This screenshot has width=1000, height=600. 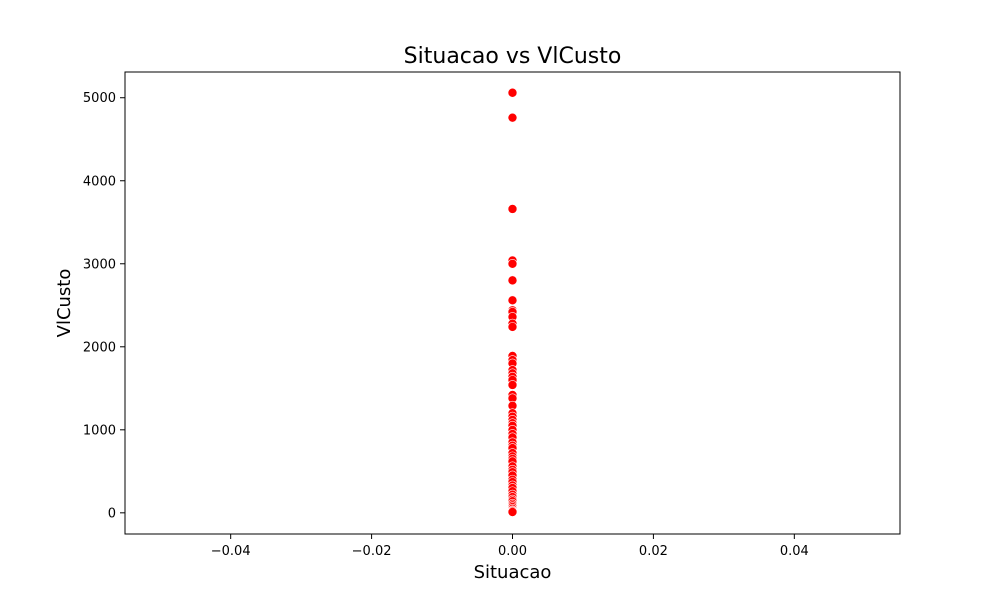 I want to click on x-tick-label: 0.02, so click(x=653, y=551).